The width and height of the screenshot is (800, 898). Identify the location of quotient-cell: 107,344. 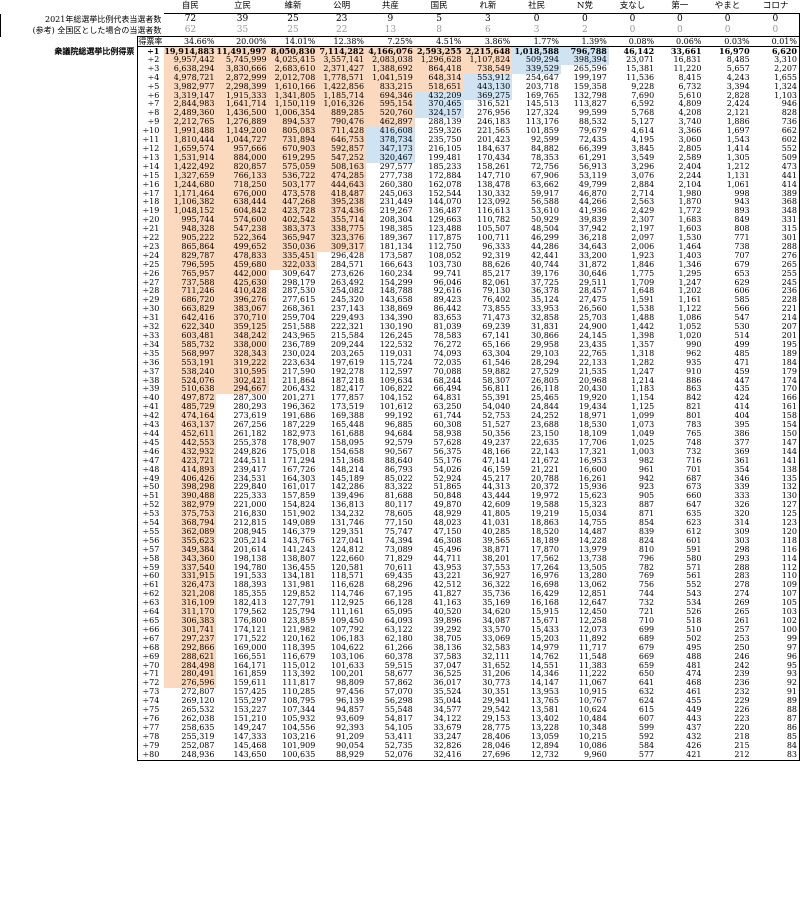
(299, 710).